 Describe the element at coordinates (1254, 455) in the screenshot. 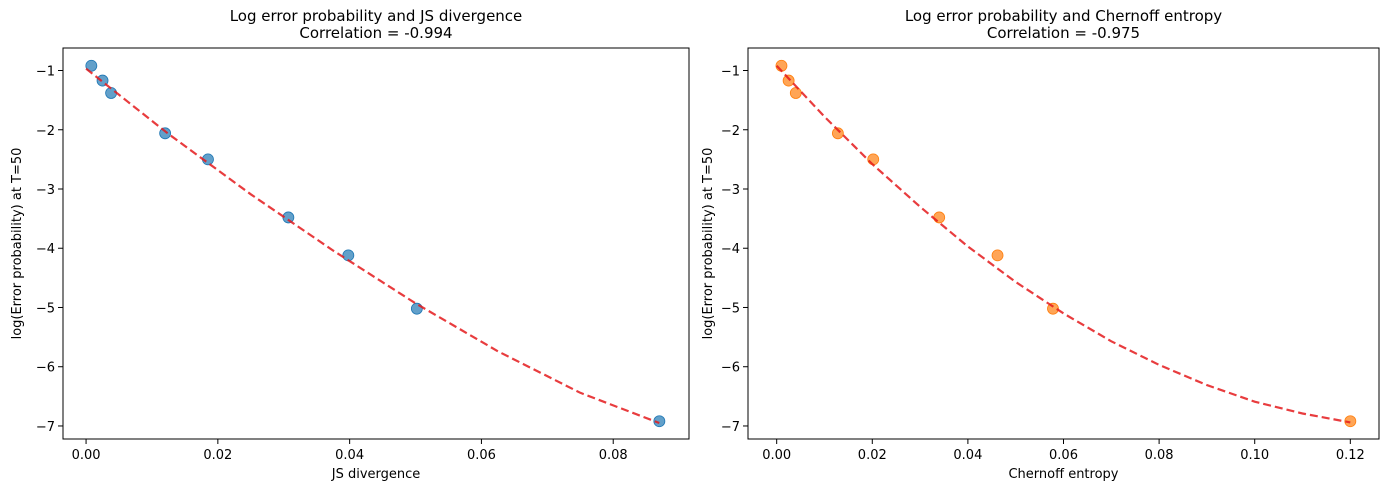

I see `x-tick-label: 0.10` at that location.